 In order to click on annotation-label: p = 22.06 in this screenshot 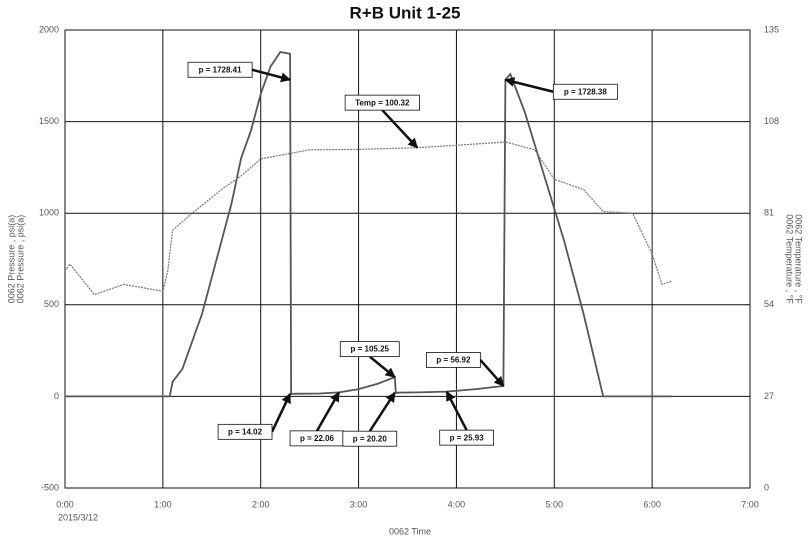, I will do `click(317, 438)`.